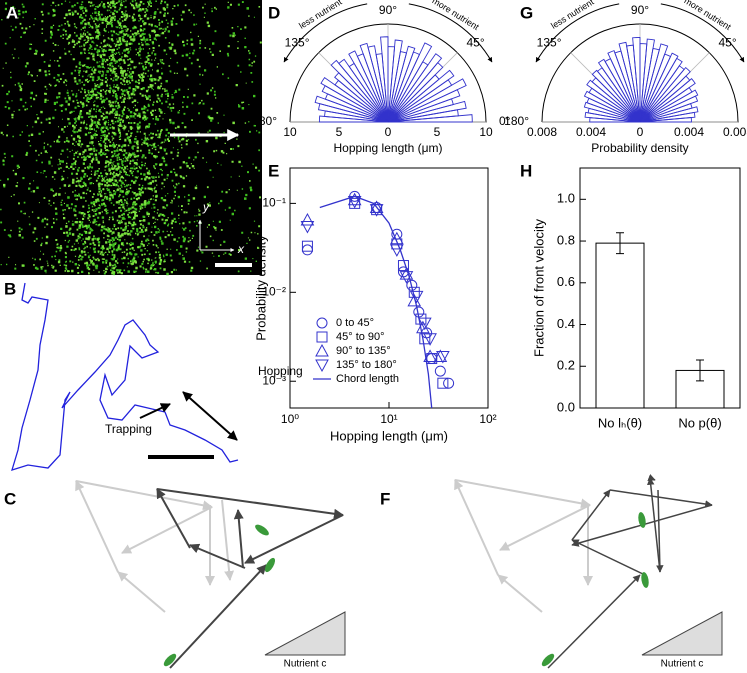 This screenshot has height=673, width=747. What do you see at coordinates (274, 291) in the screenshot?
I see `y-tick-label: 10⁻²` at bounding box center [274, 291].